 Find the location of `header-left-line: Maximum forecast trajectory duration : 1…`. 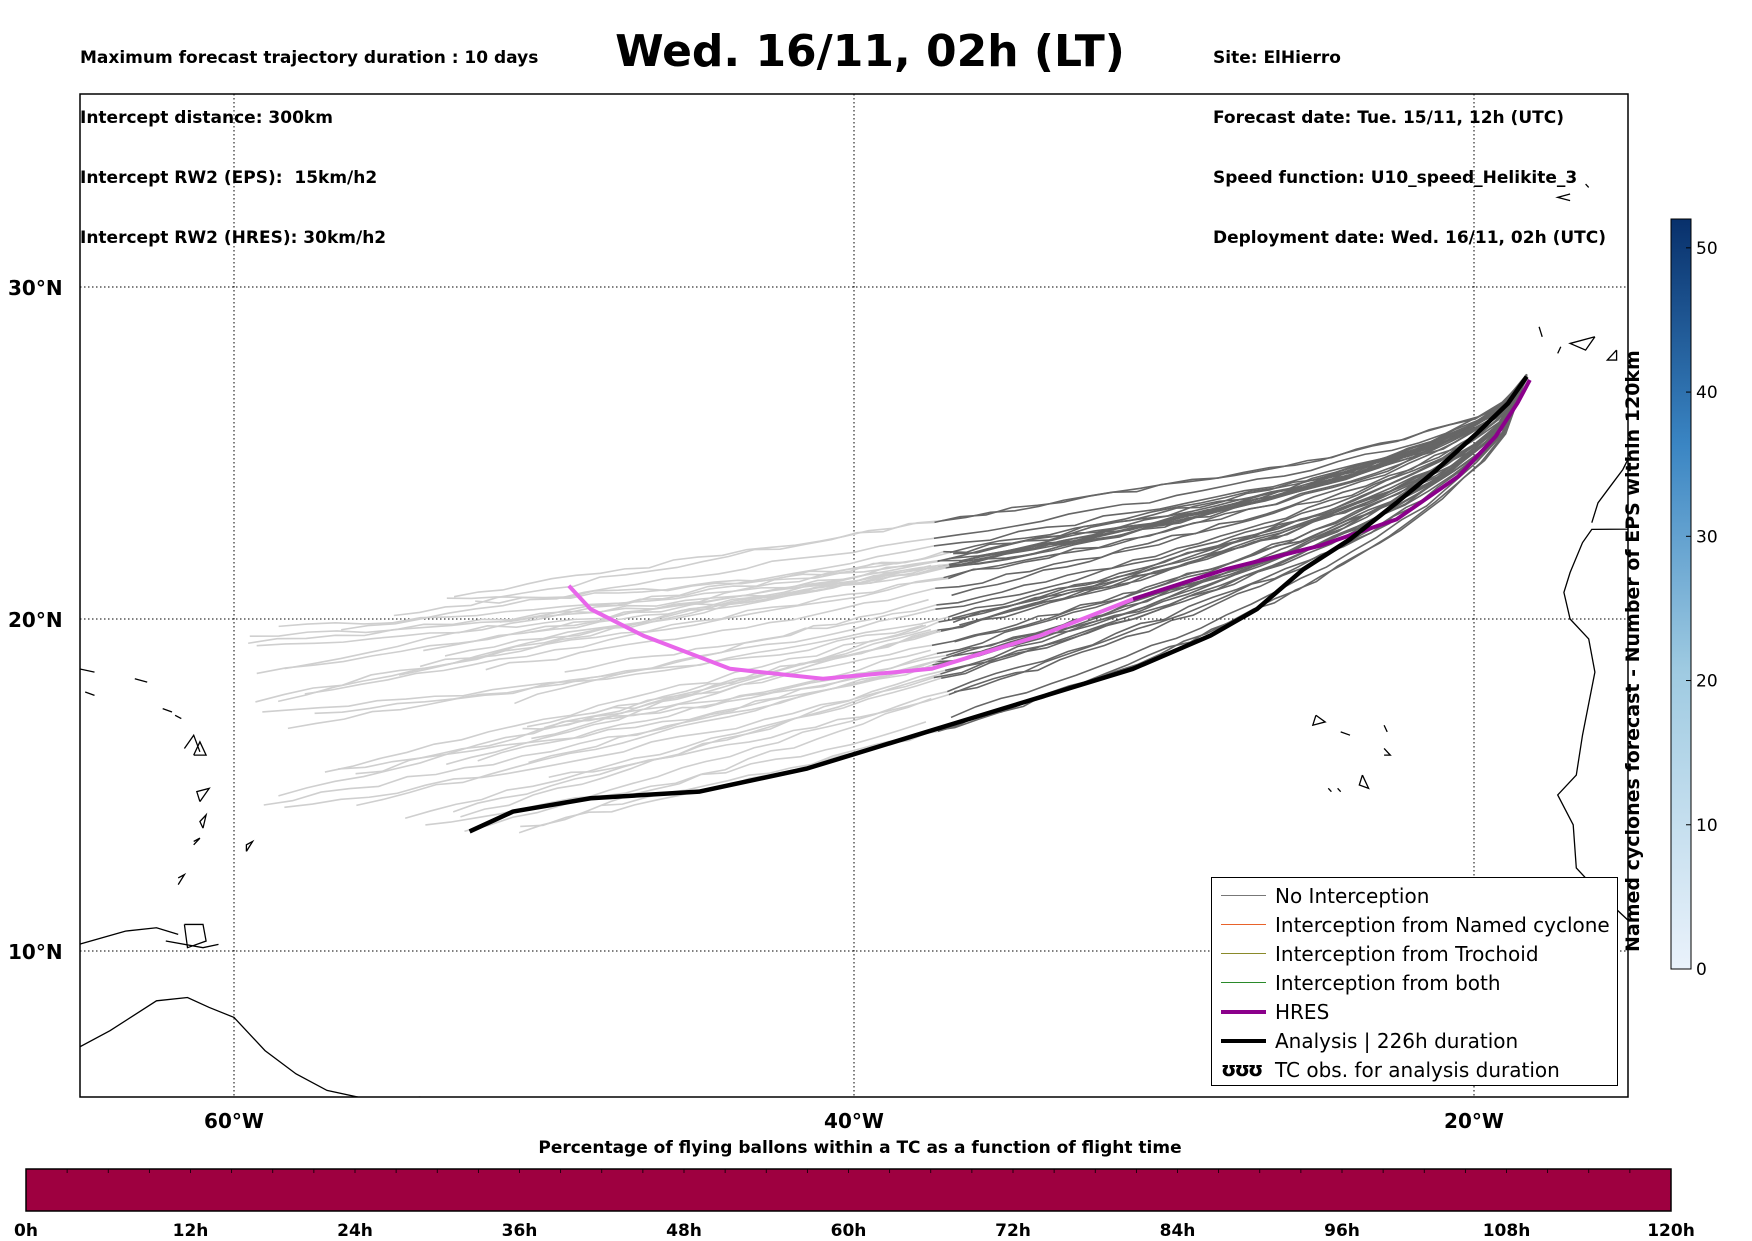

header-left-line: Maximum forecast trajectory duration : 1… is located at coordinates (309, 58).